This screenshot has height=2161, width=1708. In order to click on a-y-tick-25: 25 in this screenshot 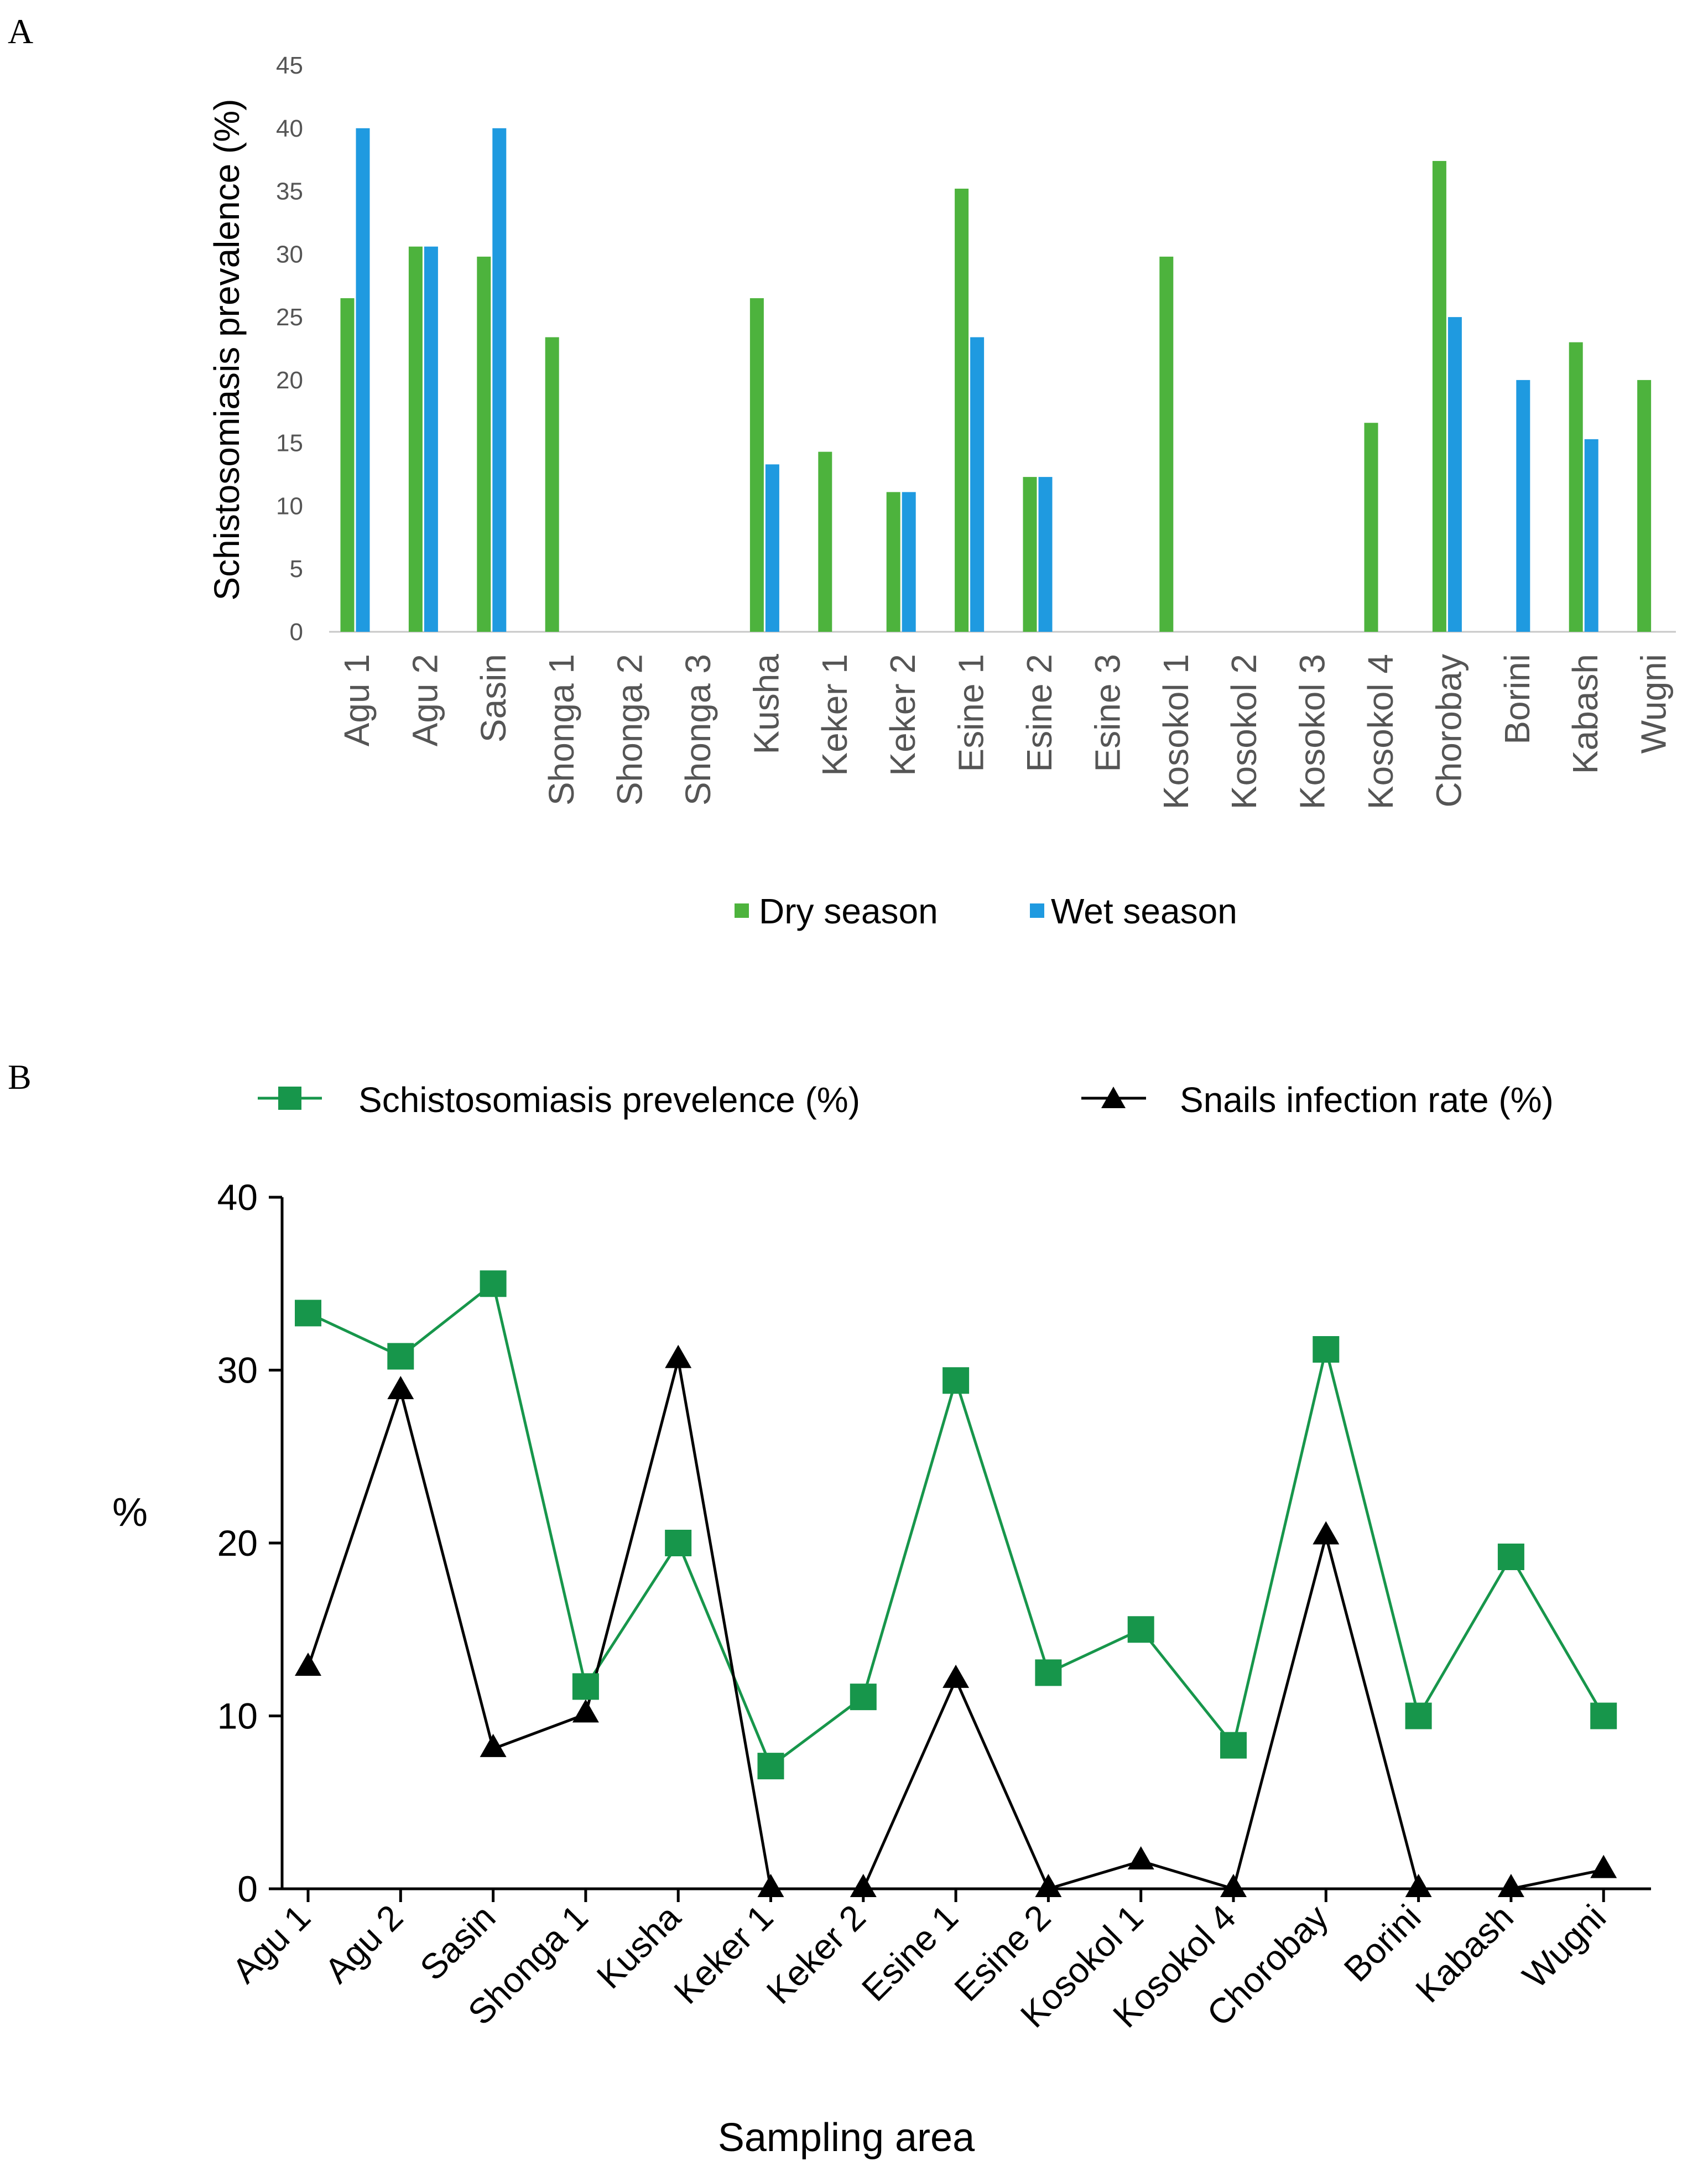, I will do `click(289, 317)`.